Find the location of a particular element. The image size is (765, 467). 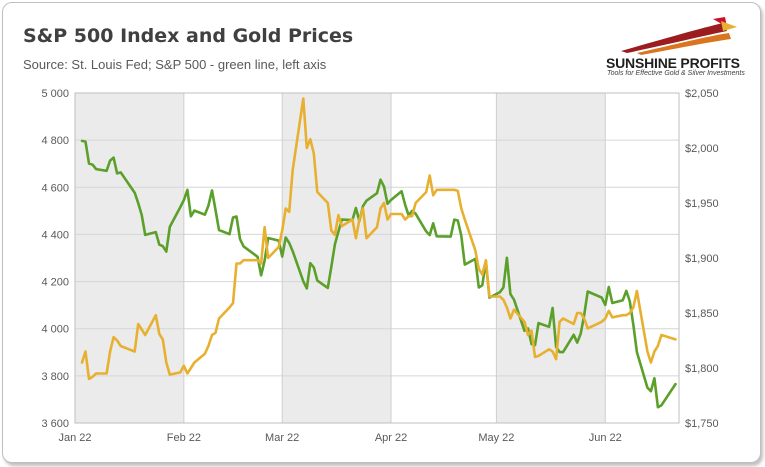

x-tick-label: Feb 22 is located at coordinates (184, 438).